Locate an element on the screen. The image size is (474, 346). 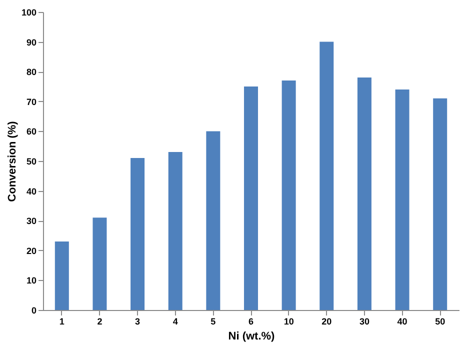
x-tick-label: 20 is located at coordinates (327, 321).